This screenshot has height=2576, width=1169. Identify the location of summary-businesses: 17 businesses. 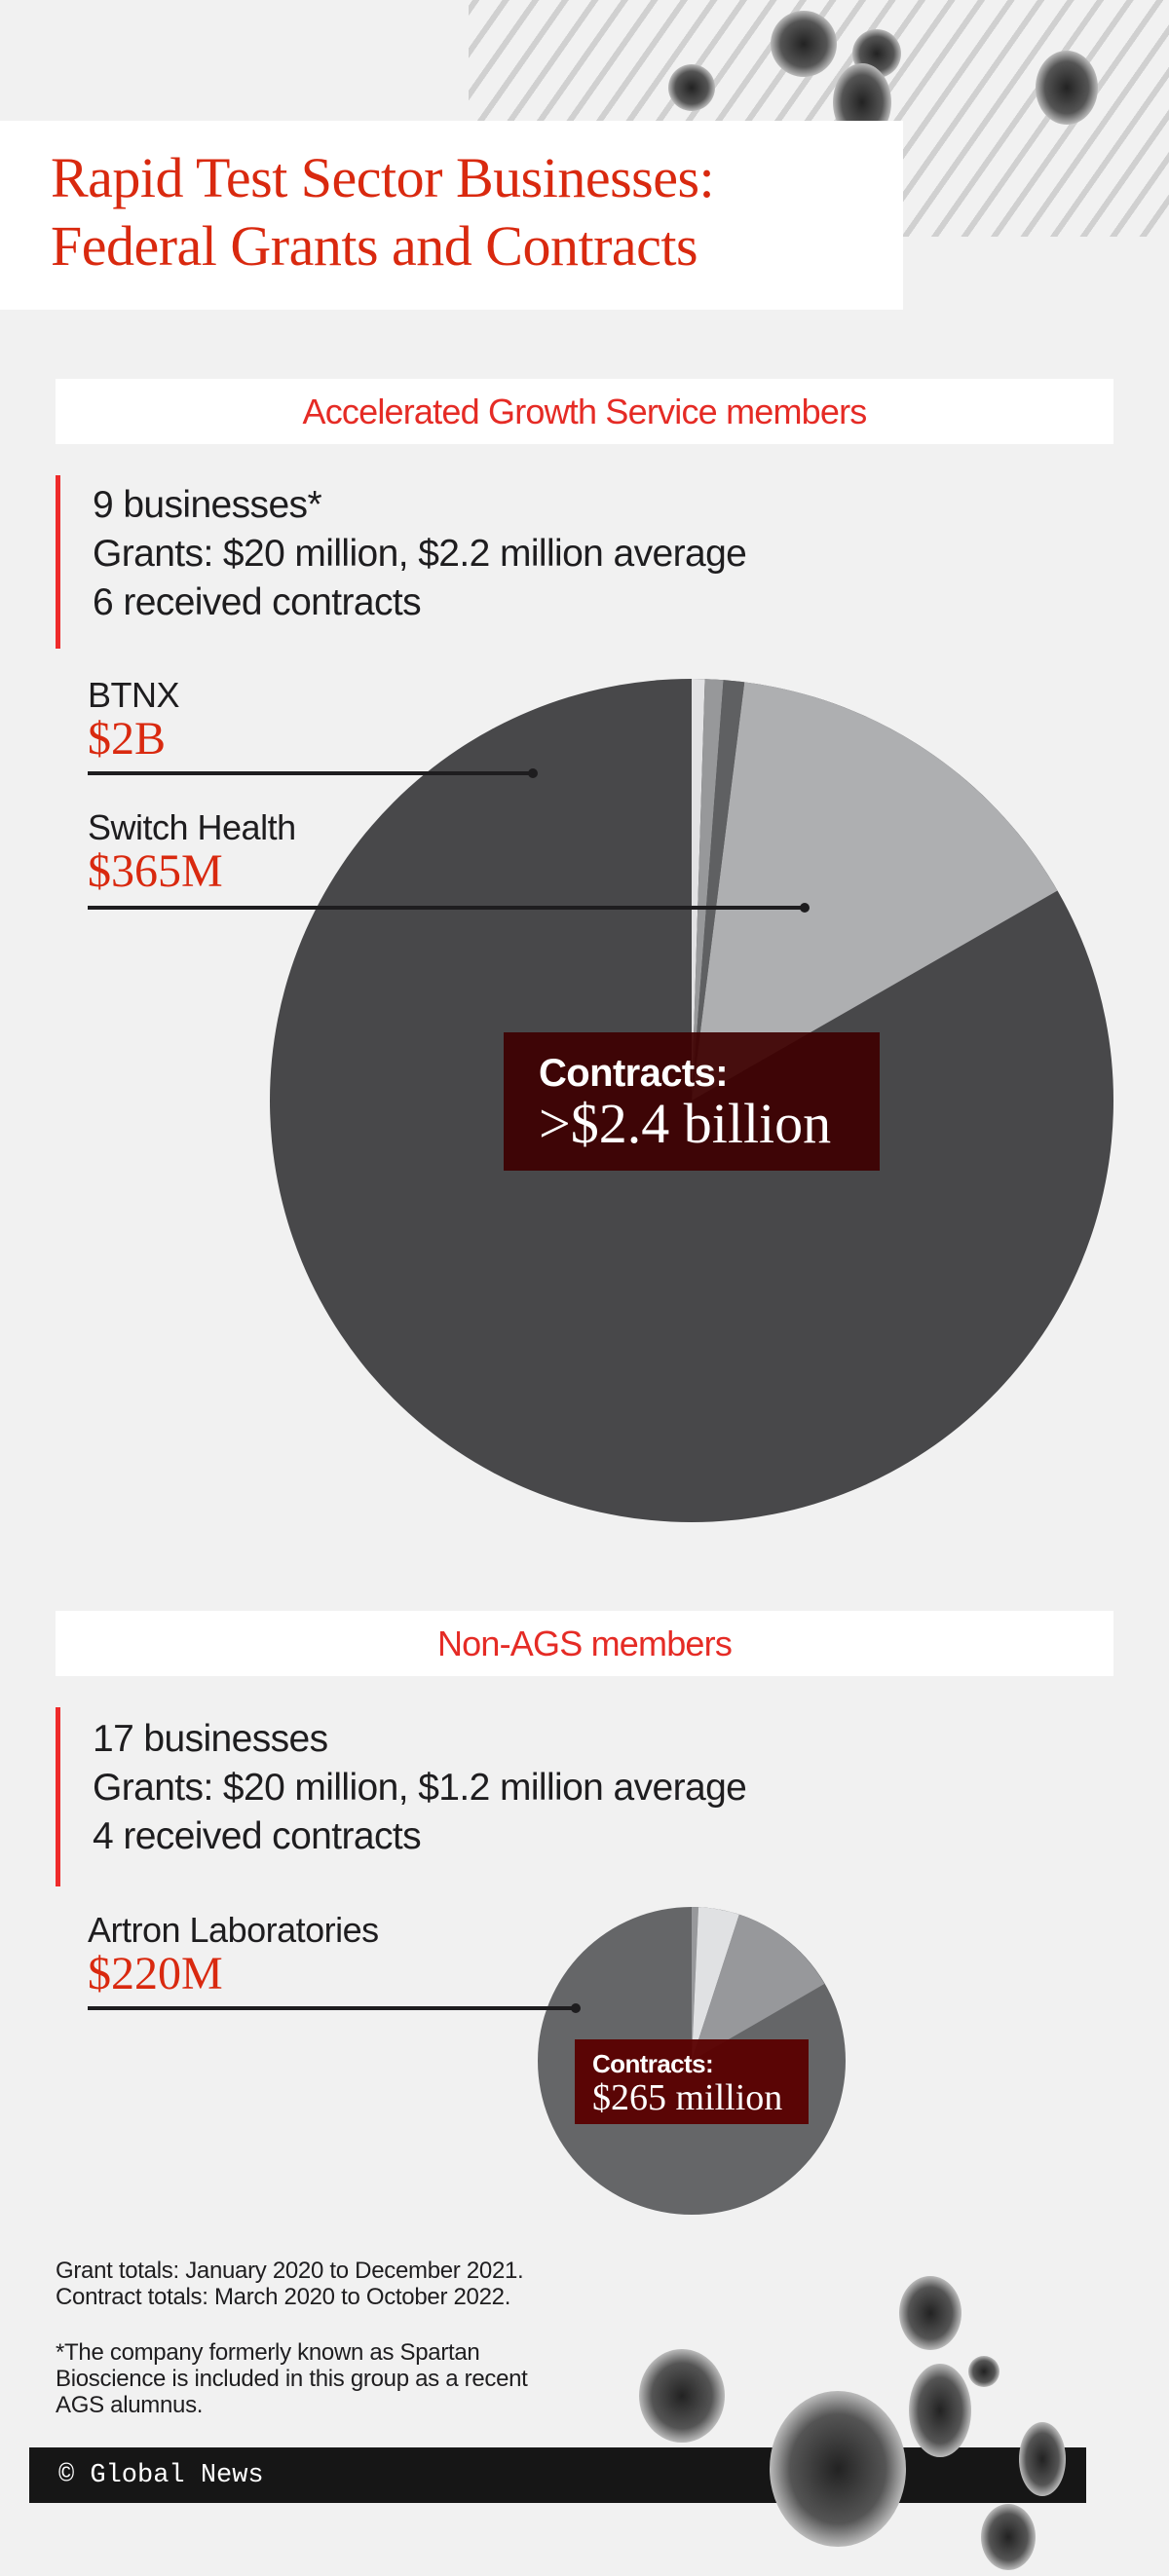
(210, 1739).